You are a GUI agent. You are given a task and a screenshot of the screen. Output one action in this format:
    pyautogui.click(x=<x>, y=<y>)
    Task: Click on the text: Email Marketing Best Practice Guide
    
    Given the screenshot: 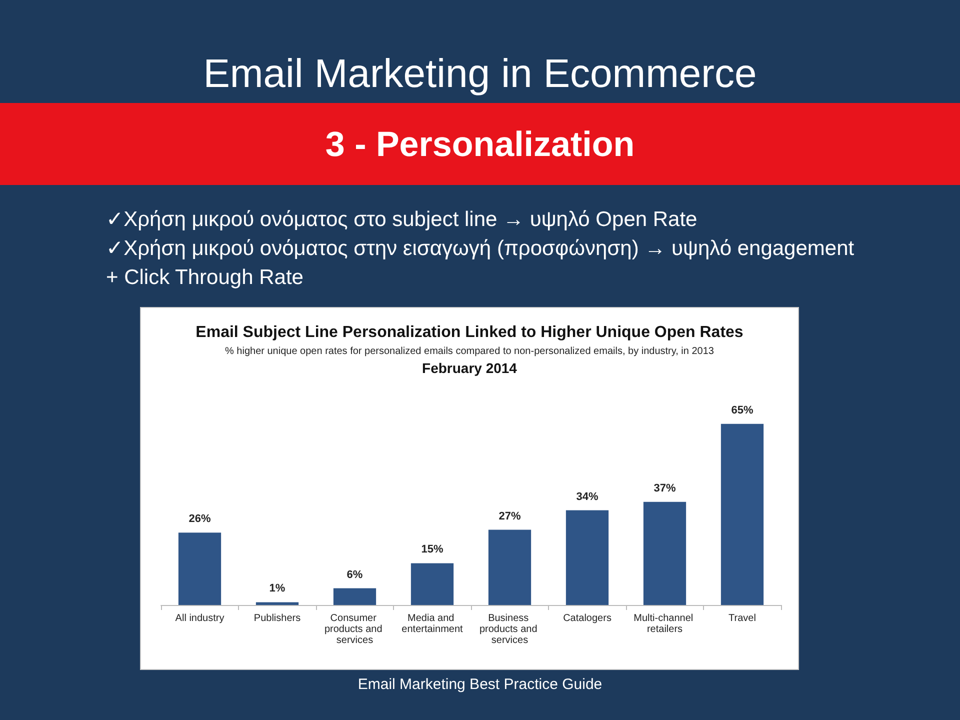 What is the action you would take?
    pyautogui.click(x=480, y=684)
    